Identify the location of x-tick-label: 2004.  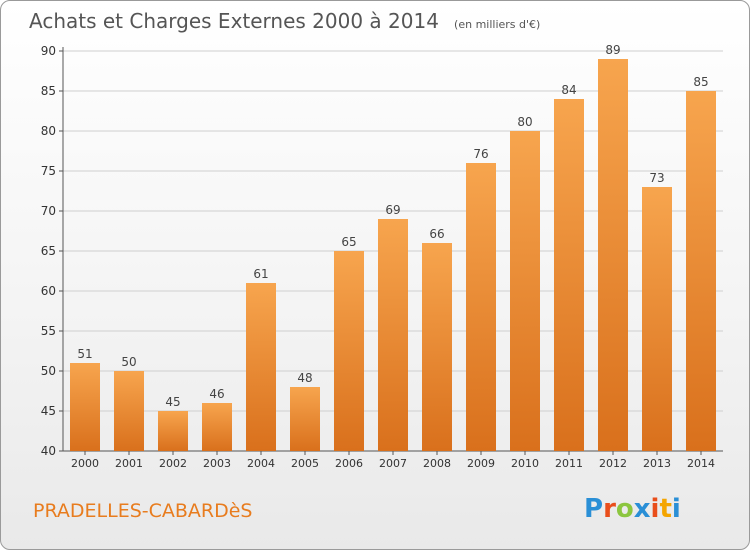
(261, 463).